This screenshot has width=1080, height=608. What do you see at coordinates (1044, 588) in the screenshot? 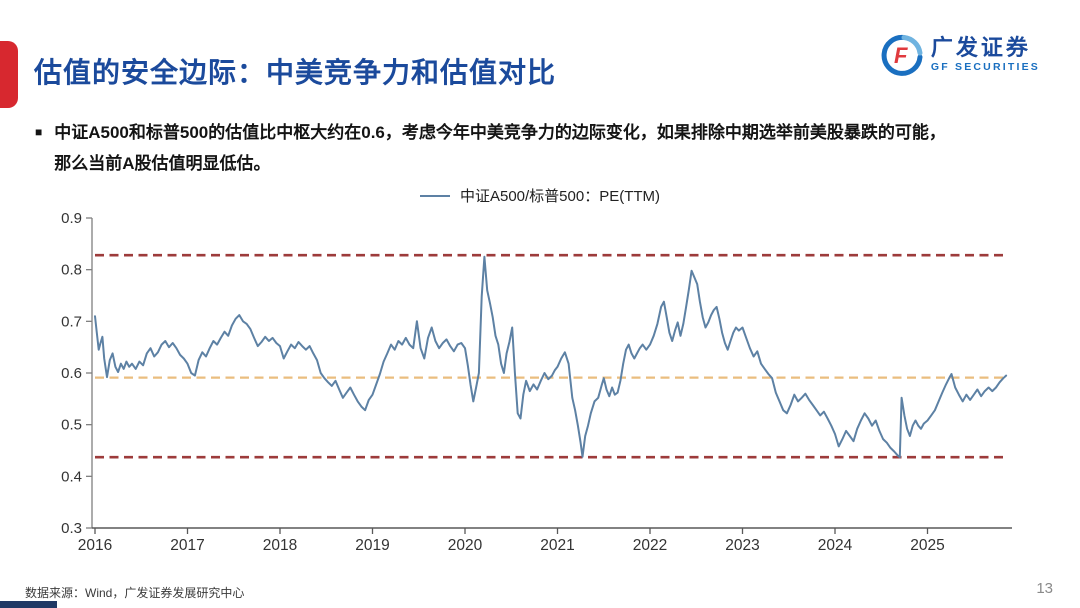
I see `page-number: 13` at bounding box center [1044, 588].